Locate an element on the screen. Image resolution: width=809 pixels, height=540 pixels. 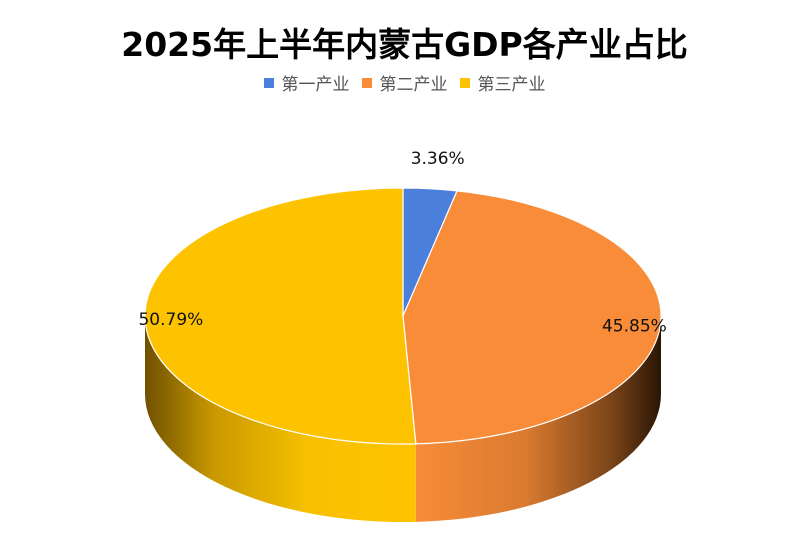
chart-title: 2025年上半年内蒙古GDP各产业占比 is located at coordinates (404, 44).